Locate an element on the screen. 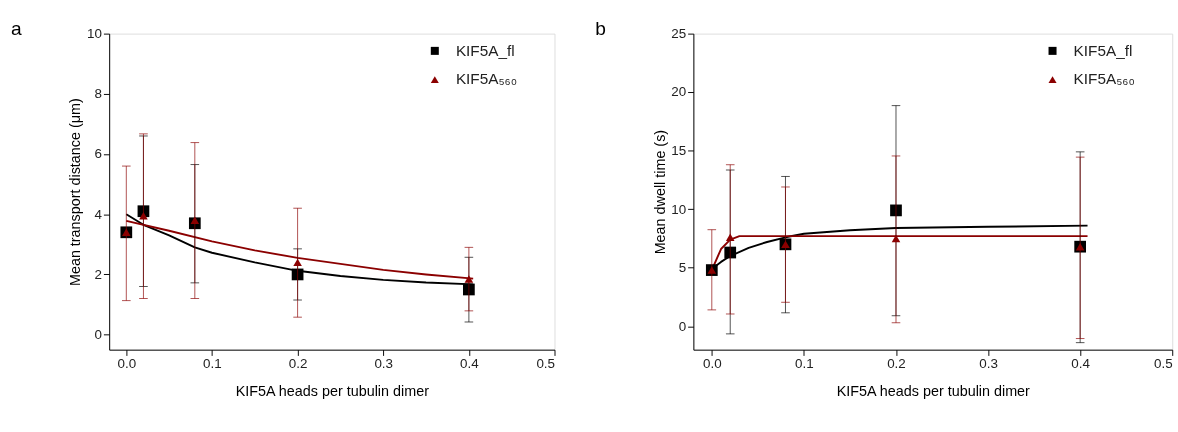  y-tick-label: 25 is located at coordinates (679, 33).